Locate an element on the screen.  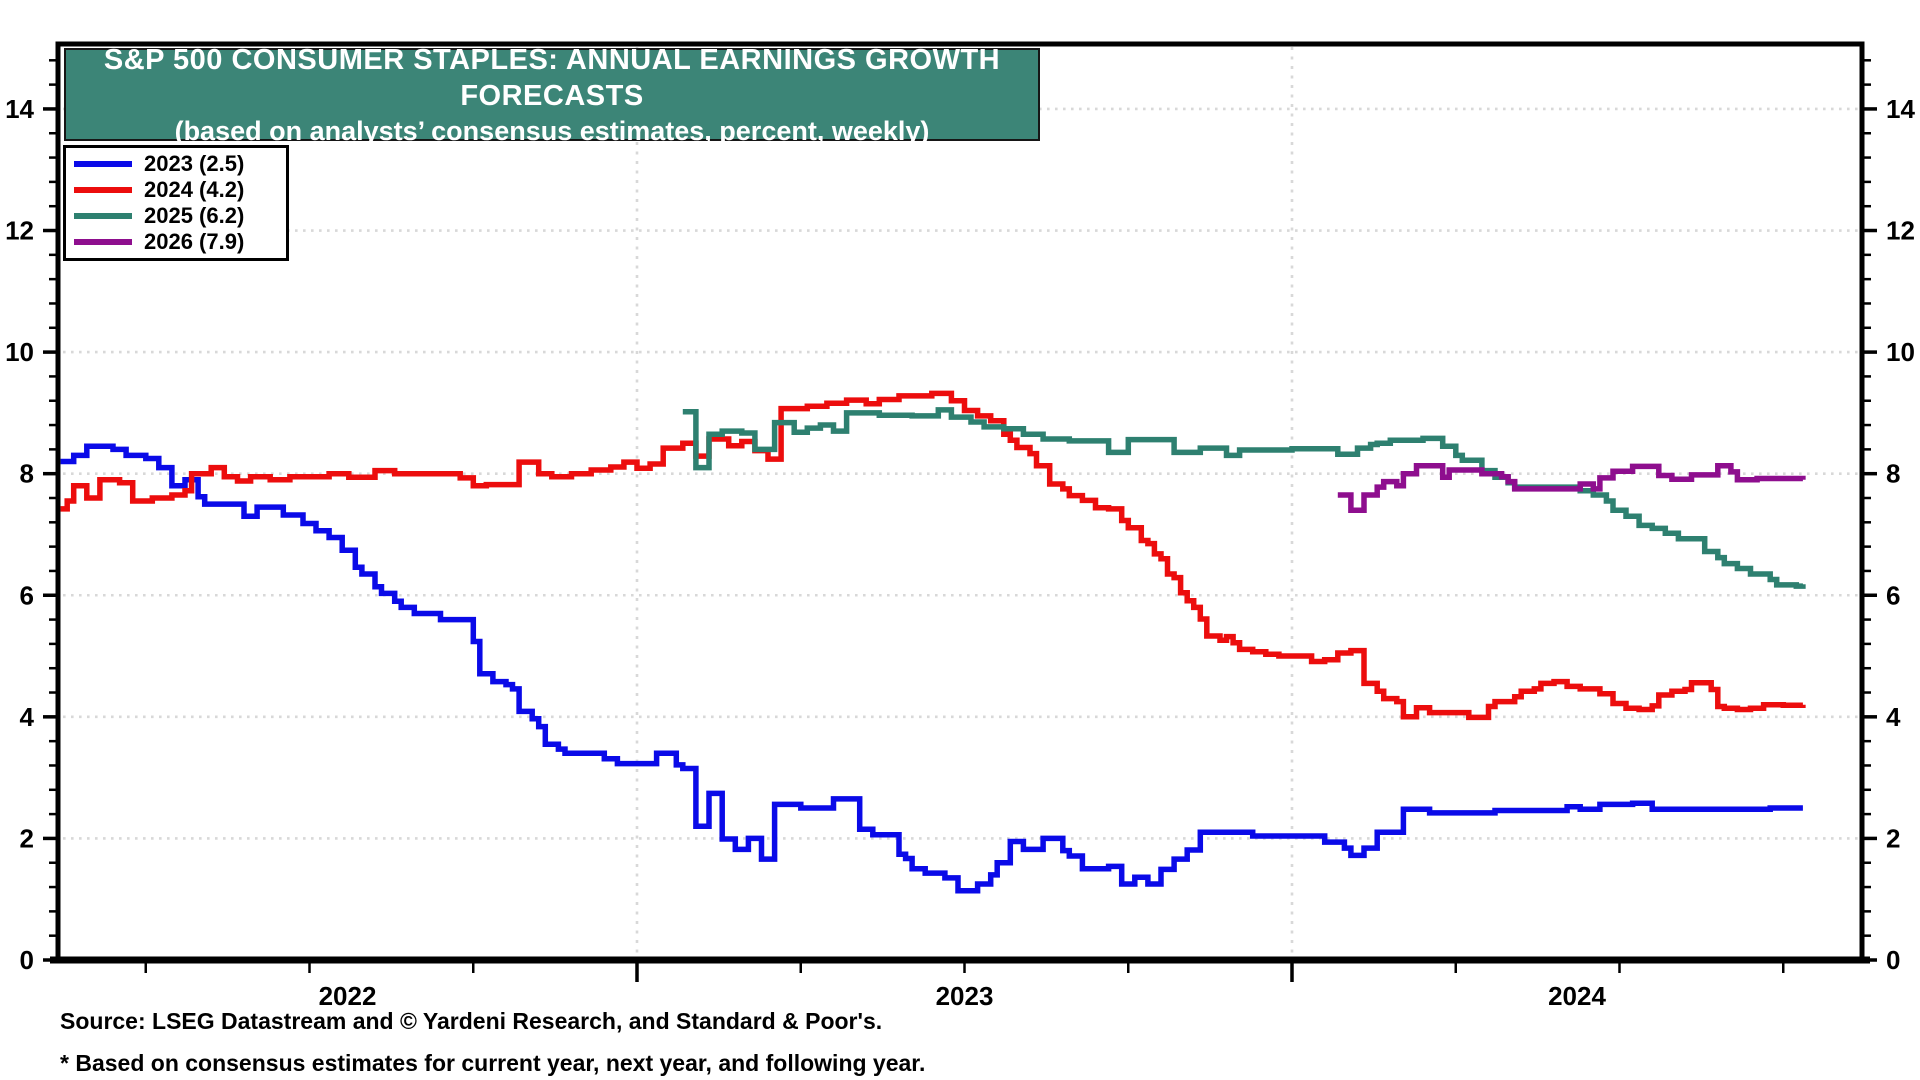
legend-label-2025: 2025 (6.2) is located at coordinates (194, 215).